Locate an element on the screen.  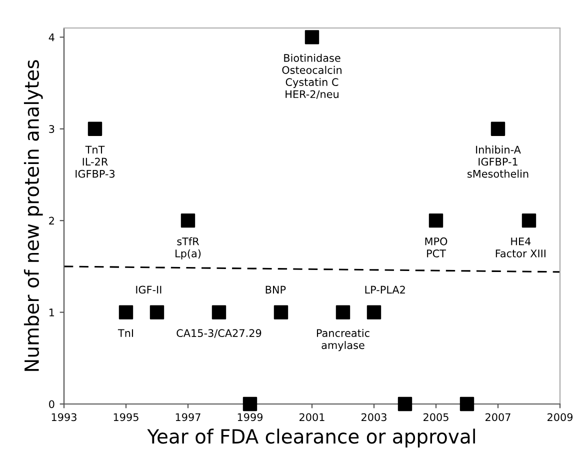
annotation: Pancreatic amylase is located at coordinates (343, 340).